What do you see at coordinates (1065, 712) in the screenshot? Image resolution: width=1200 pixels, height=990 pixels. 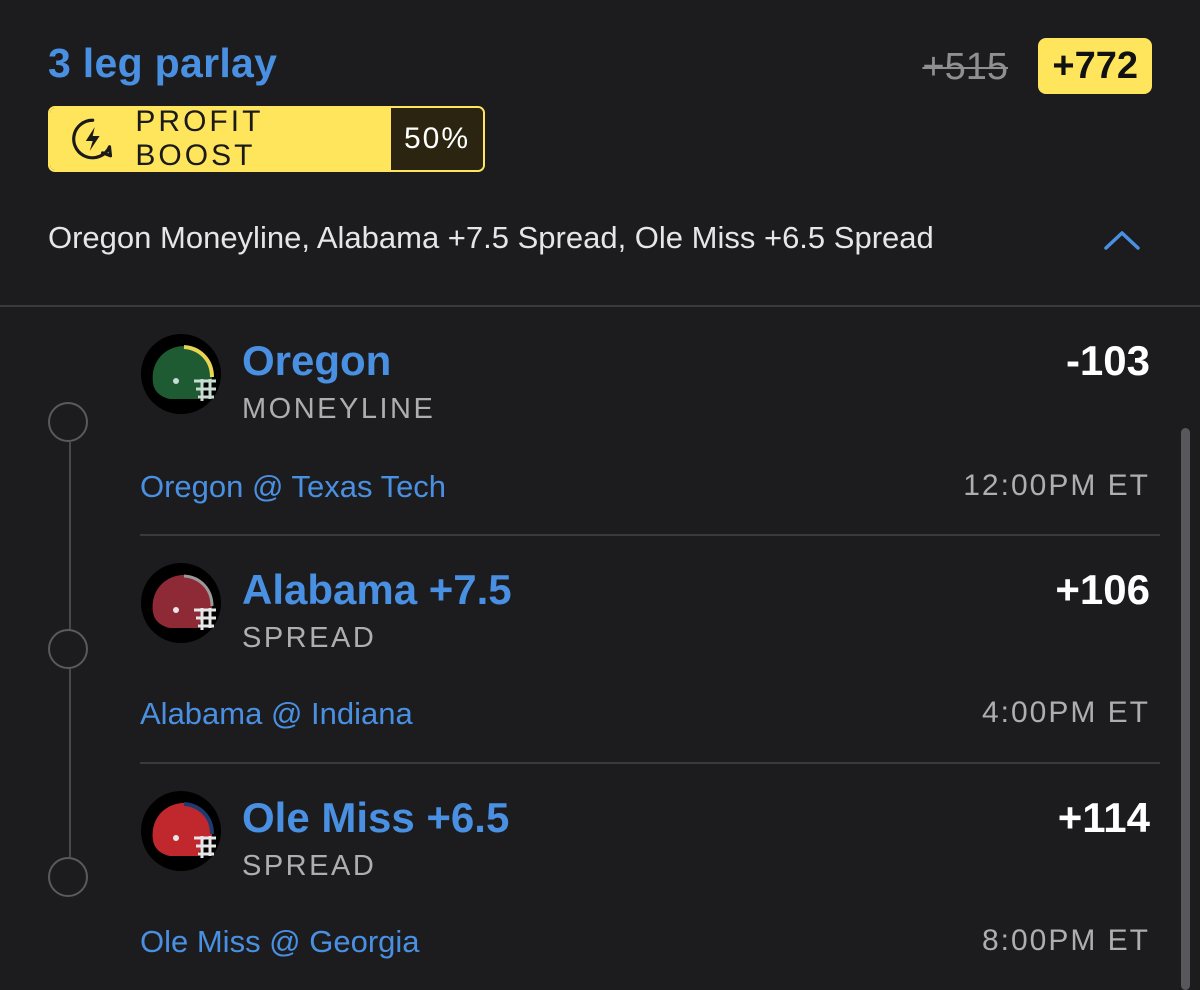 I see `leg-start-time: 4:00PM ET` at bounding box center [1065, 712].